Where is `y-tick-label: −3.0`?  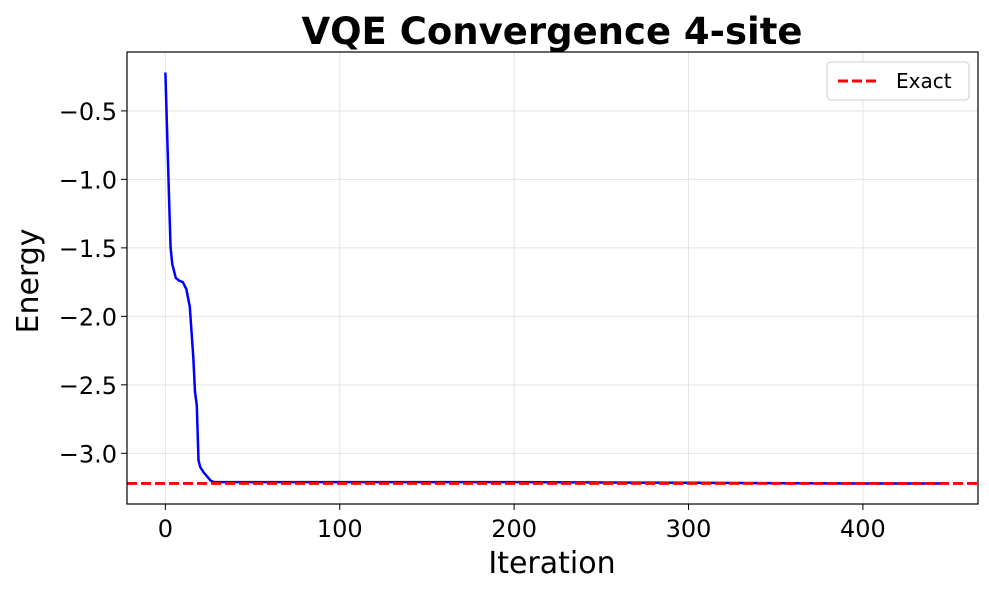
y-tick-label: −3.0 is located at coordinates (88, 454).